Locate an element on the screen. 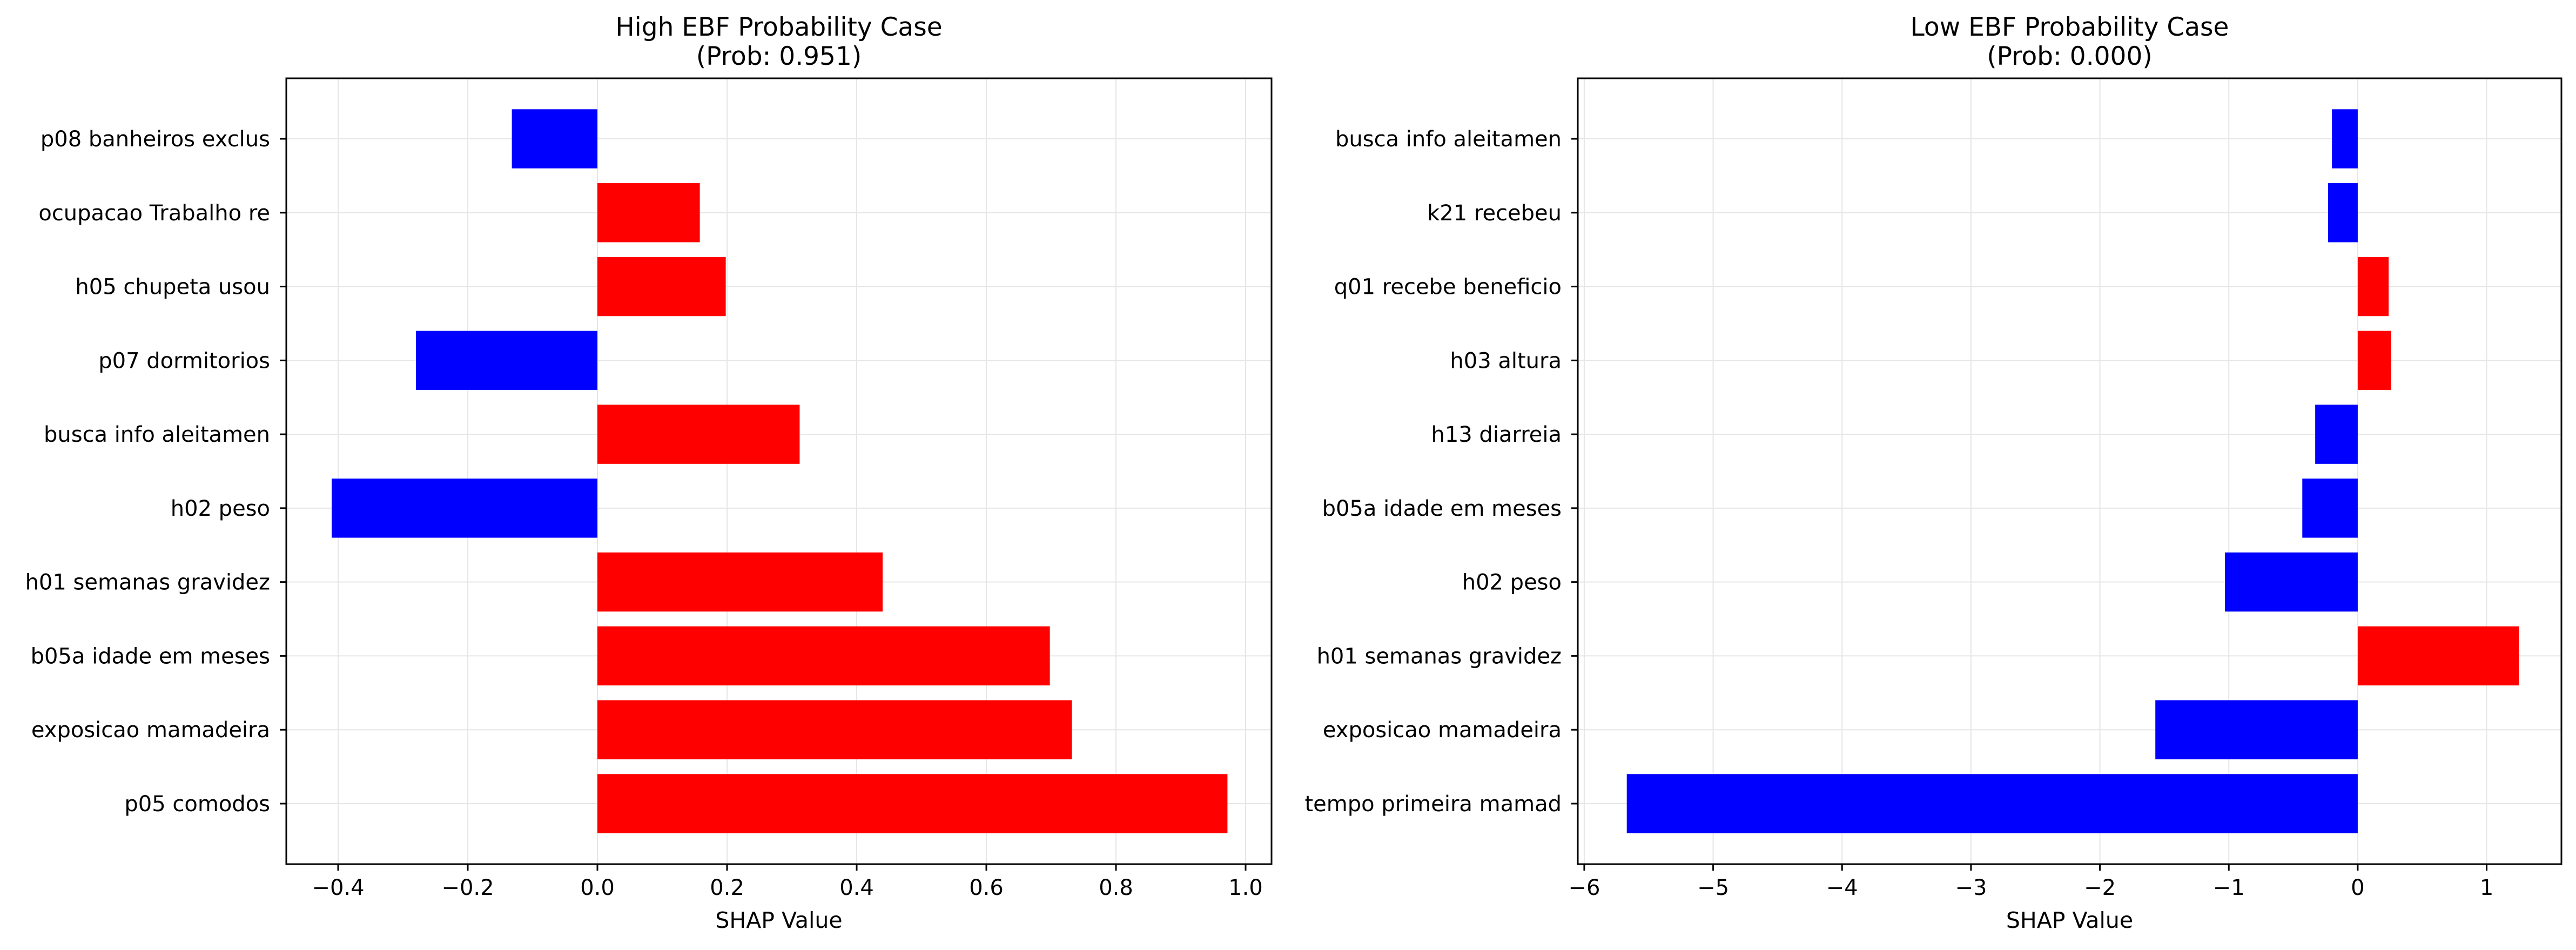 This screenshot has width=2576, height=950. x-tick-label: −3 is located at coordinates (1971, 887).